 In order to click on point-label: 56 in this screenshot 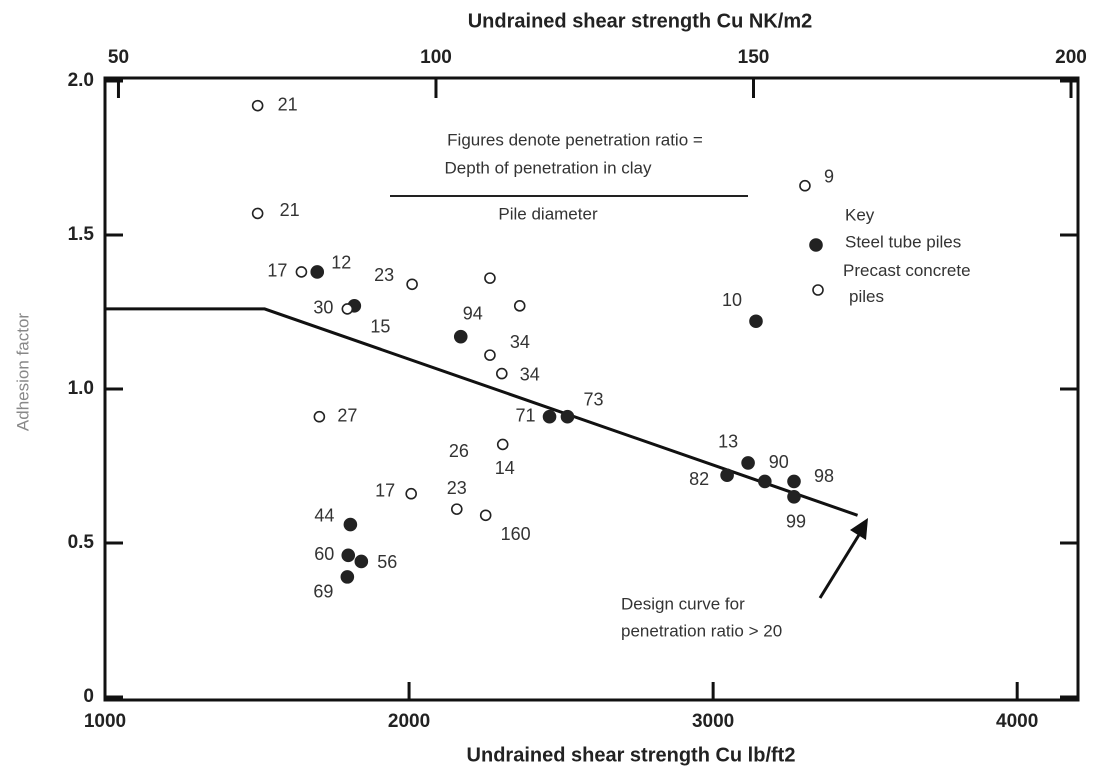, I will do `click(387, 562)`.